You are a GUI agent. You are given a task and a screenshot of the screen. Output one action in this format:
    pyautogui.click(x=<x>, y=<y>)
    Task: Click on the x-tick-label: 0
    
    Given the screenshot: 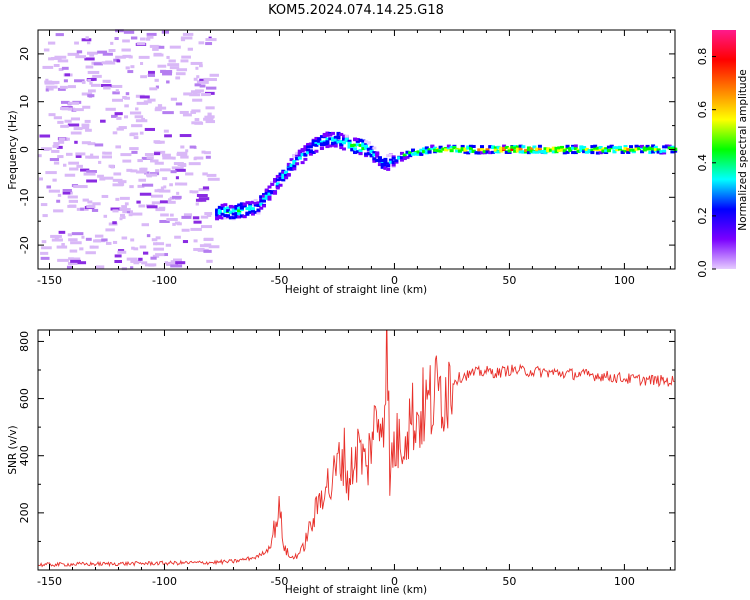 What is the action you would take?
    pyautogui.click(x=394, y=280)
    